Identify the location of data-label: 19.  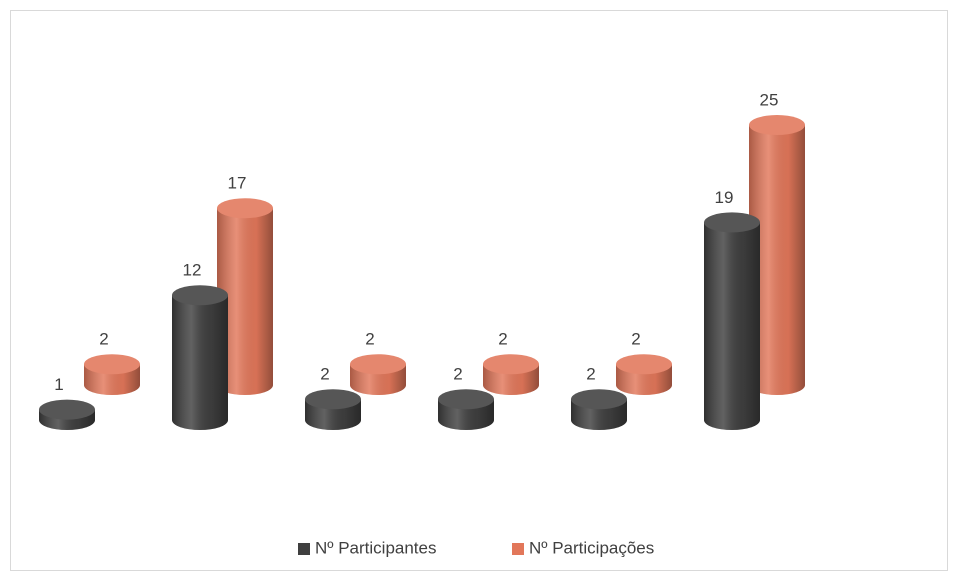
(724, 197).